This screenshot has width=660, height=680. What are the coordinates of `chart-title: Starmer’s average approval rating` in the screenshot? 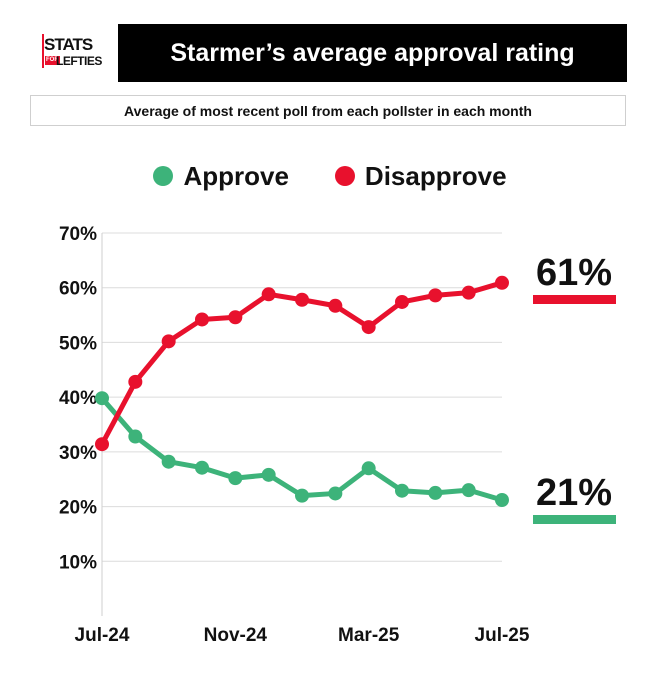 It's located at (372, 53).